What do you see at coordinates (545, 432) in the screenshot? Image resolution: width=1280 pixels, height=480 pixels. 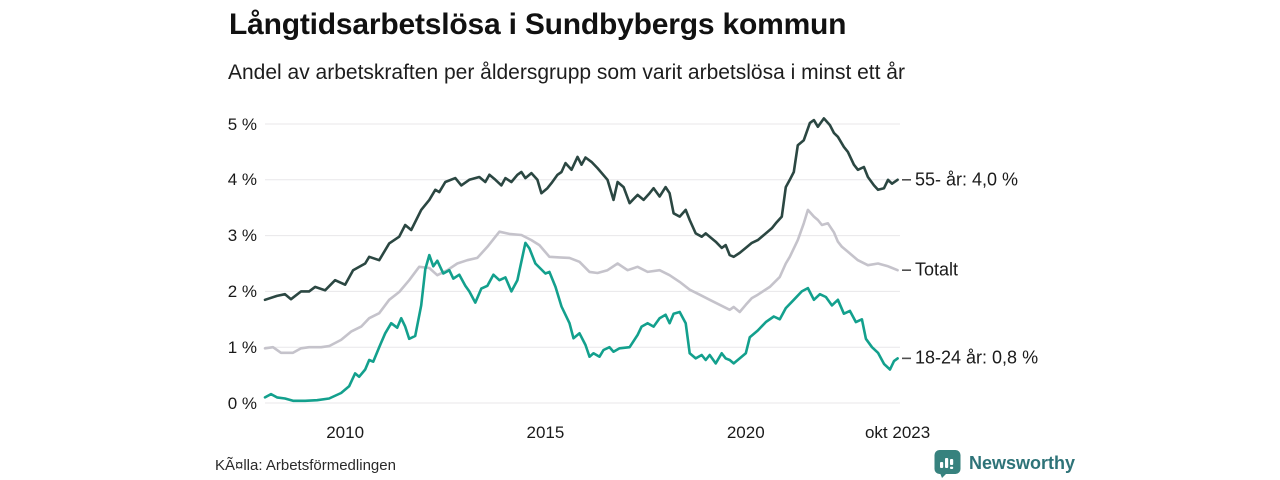 I see `x-tick-label: 2015` at bounding box center [545, 432].